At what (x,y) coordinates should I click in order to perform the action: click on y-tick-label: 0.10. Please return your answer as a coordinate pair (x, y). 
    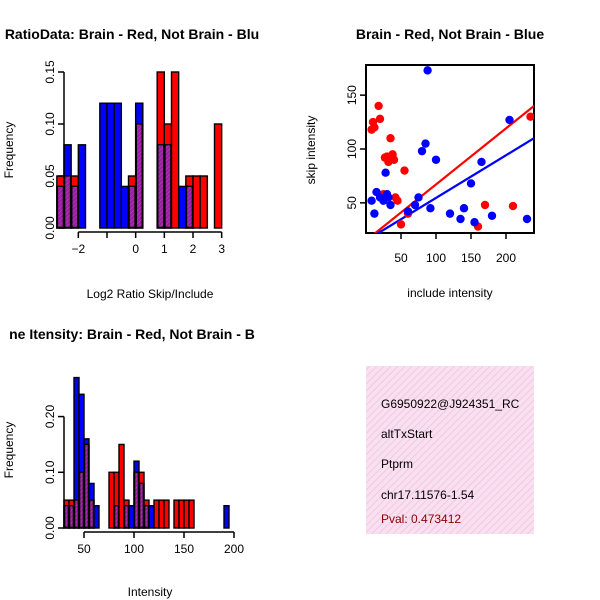
    Looking at the image, I should click on (50, 472).